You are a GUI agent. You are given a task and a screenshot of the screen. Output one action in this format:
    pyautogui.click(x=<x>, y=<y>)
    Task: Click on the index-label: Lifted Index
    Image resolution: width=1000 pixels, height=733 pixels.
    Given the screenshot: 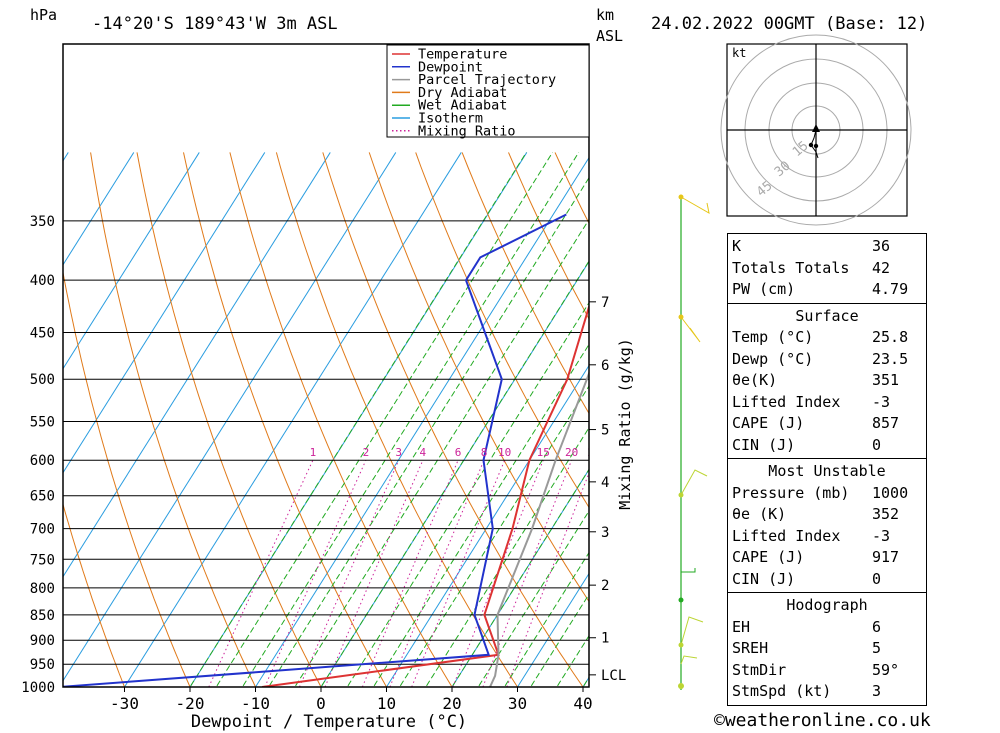 What is the action you would take?
    pyautogui.click(x=786, y=401)
    